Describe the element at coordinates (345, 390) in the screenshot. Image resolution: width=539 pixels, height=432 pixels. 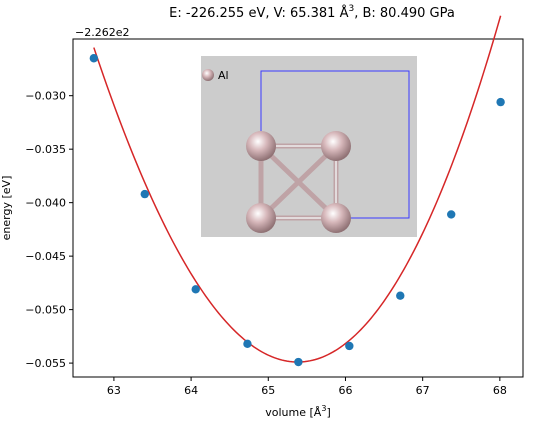
I see `x-tick-label: 66` at that location.